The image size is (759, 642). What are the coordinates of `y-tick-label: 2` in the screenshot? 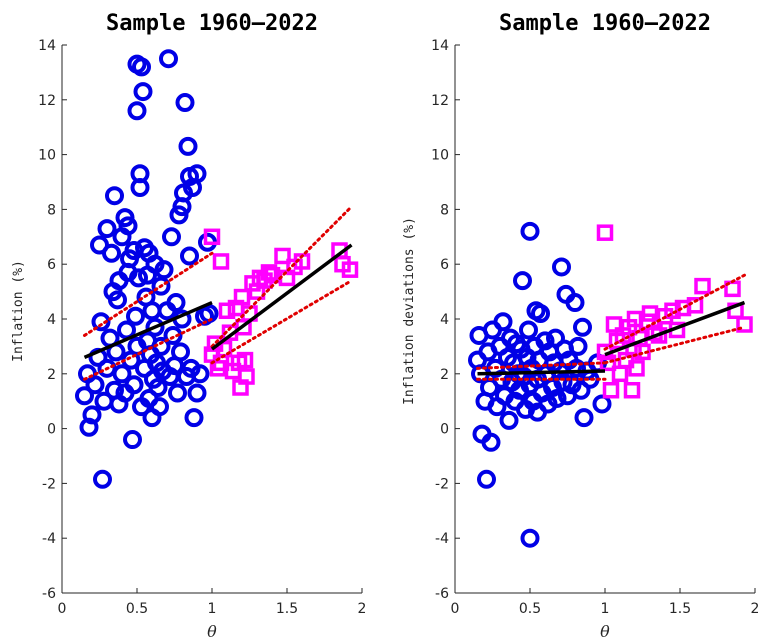 It's located at (51, 375).